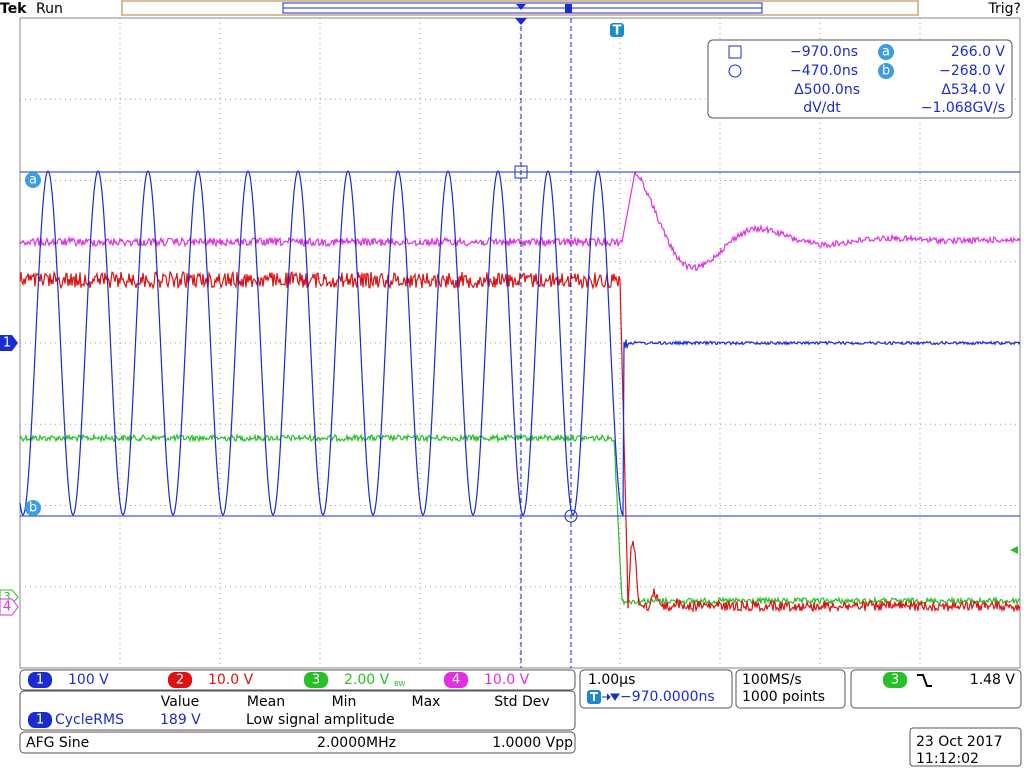 Image resolution: width=1024 pixels, height=768 pixels. What do you see at coordinates (860, 79) in the screenshot?
I see `cursor-readout` at bounding box center [860, 79].